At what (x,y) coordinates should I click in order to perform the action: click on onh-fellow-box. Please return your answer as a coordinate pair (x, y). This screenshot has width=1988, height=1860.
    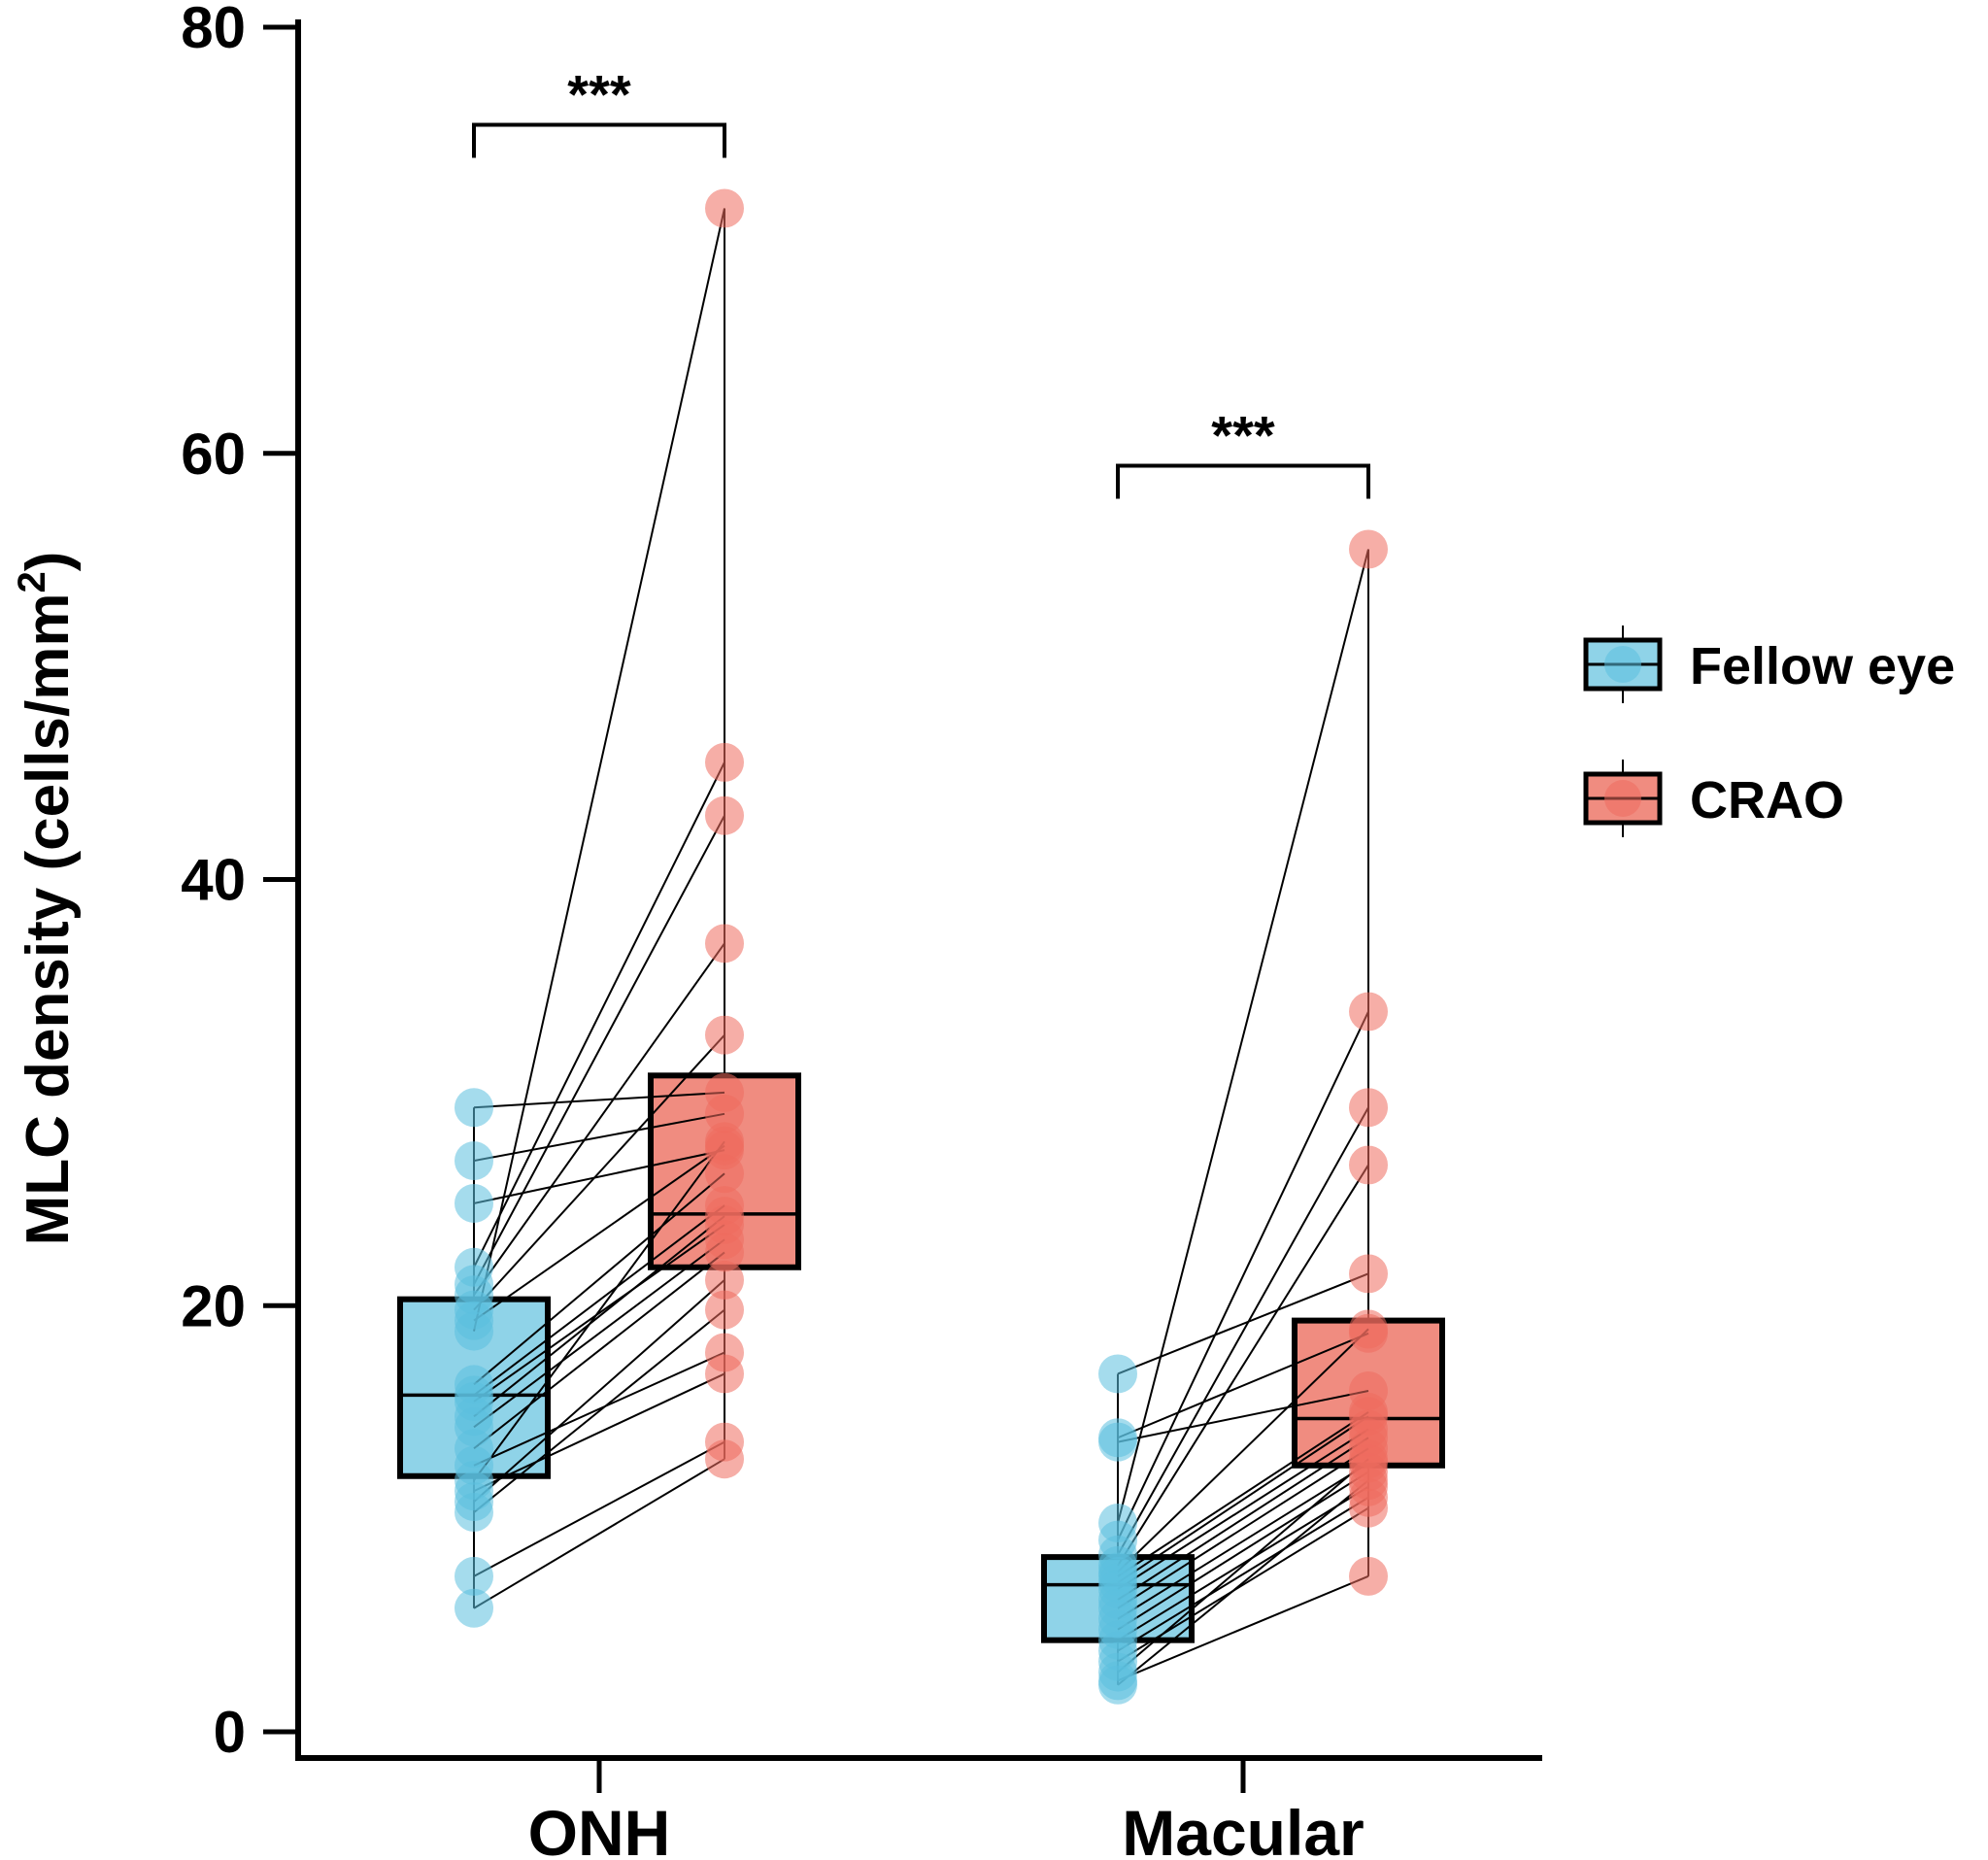
    Looking at the image, I should click on (474, 1357).